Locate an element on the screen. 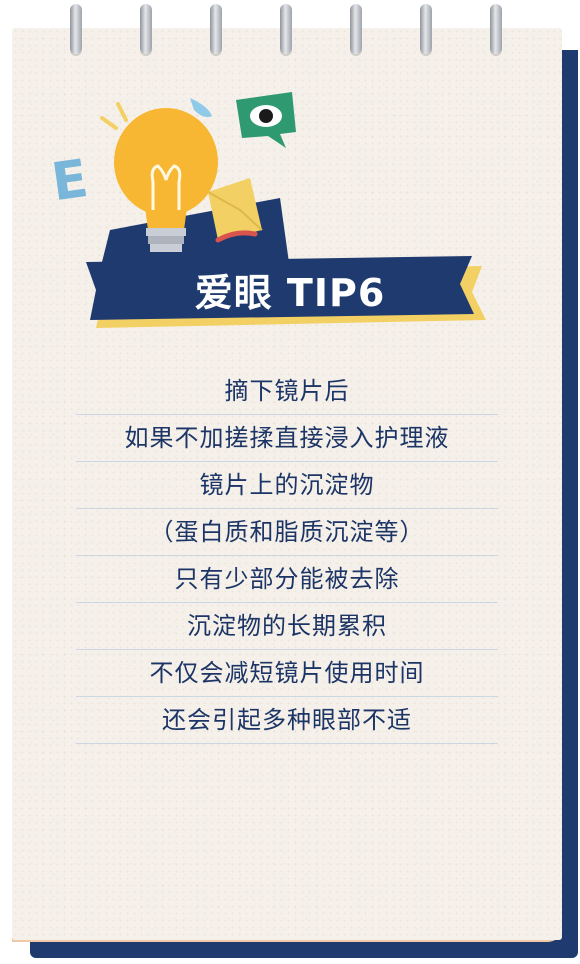 This screenshot has width=580, height=964. letter-e-icon: E is located at coordinates (70, 181).